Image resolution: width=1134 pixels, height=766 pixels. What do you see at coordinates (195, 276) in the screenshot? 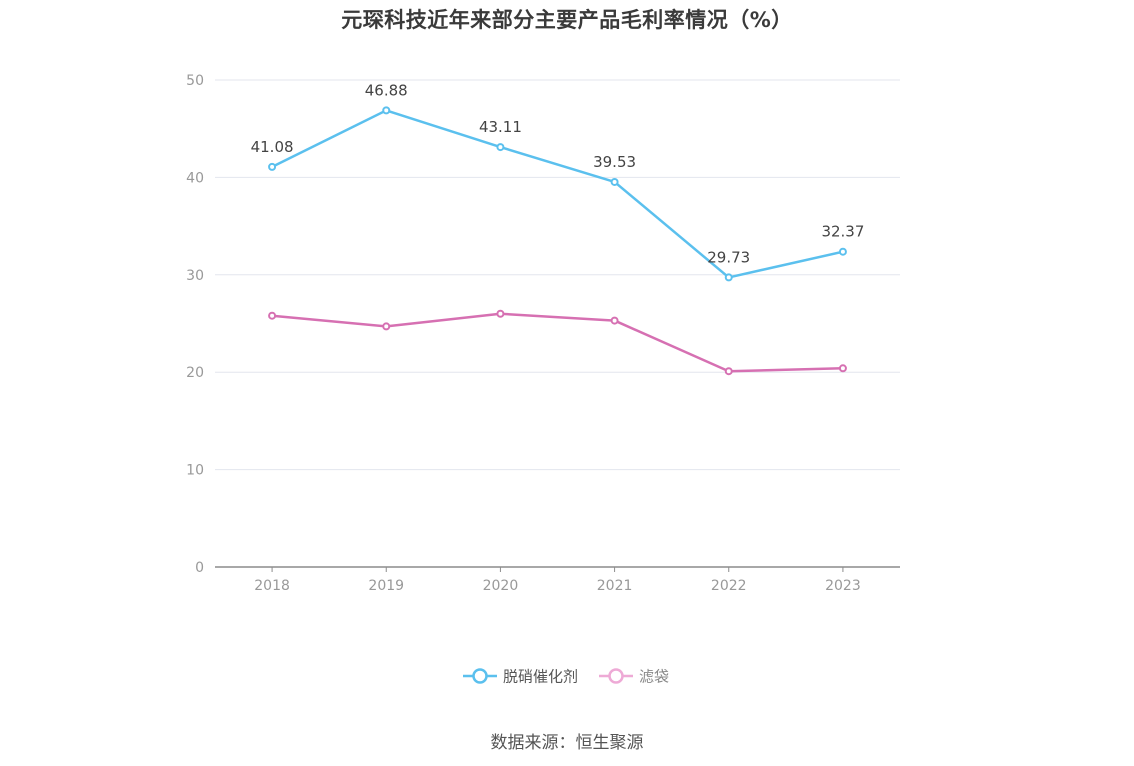
I see `y-tick-label: 30` at bounding box center [195, 276].